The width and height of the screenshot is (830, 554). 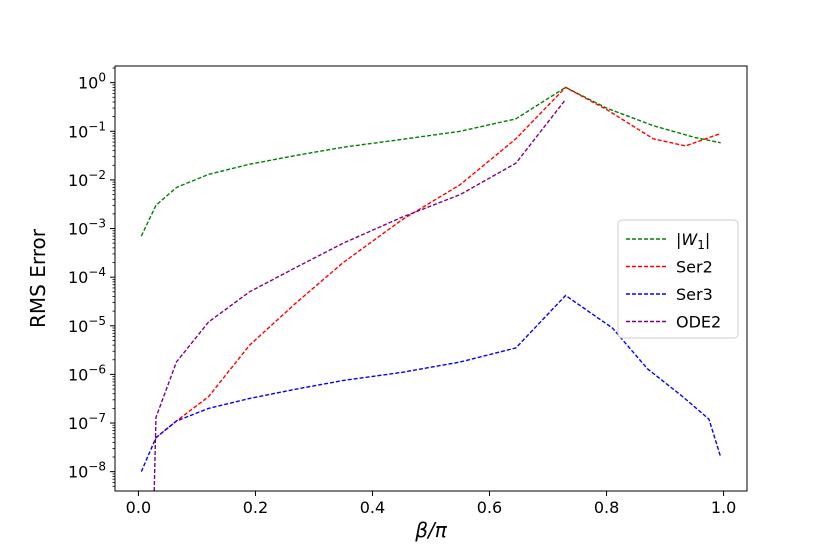 I want to click on y-tick-label: 10⁻², so click(x=87, y=179).